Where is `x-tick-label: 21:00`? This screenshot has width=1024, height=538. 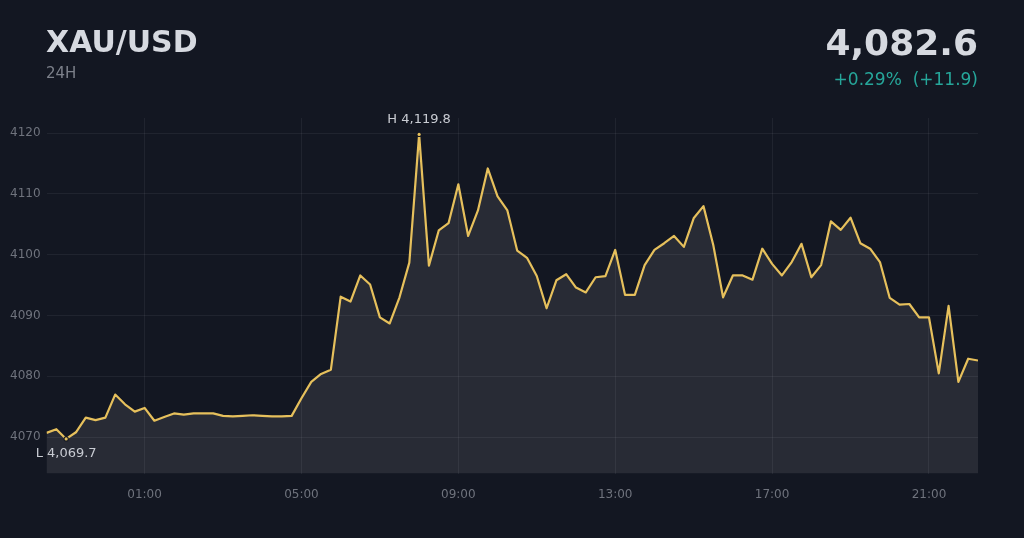 x-tick-label: 21:00 is located at coordinates (929, 493).